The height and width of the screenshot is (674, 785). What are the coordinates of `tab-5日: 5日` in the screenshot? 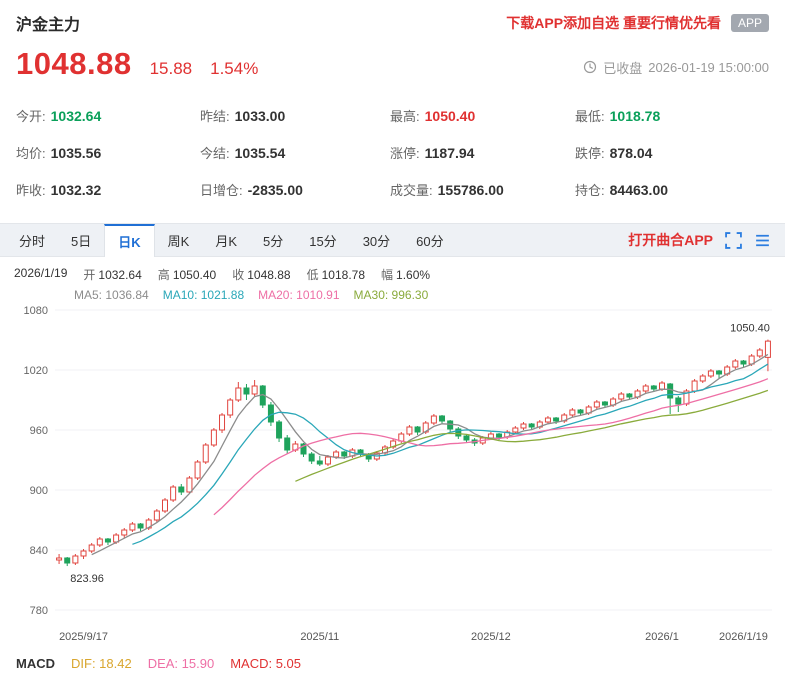 It's located at (81, 241).